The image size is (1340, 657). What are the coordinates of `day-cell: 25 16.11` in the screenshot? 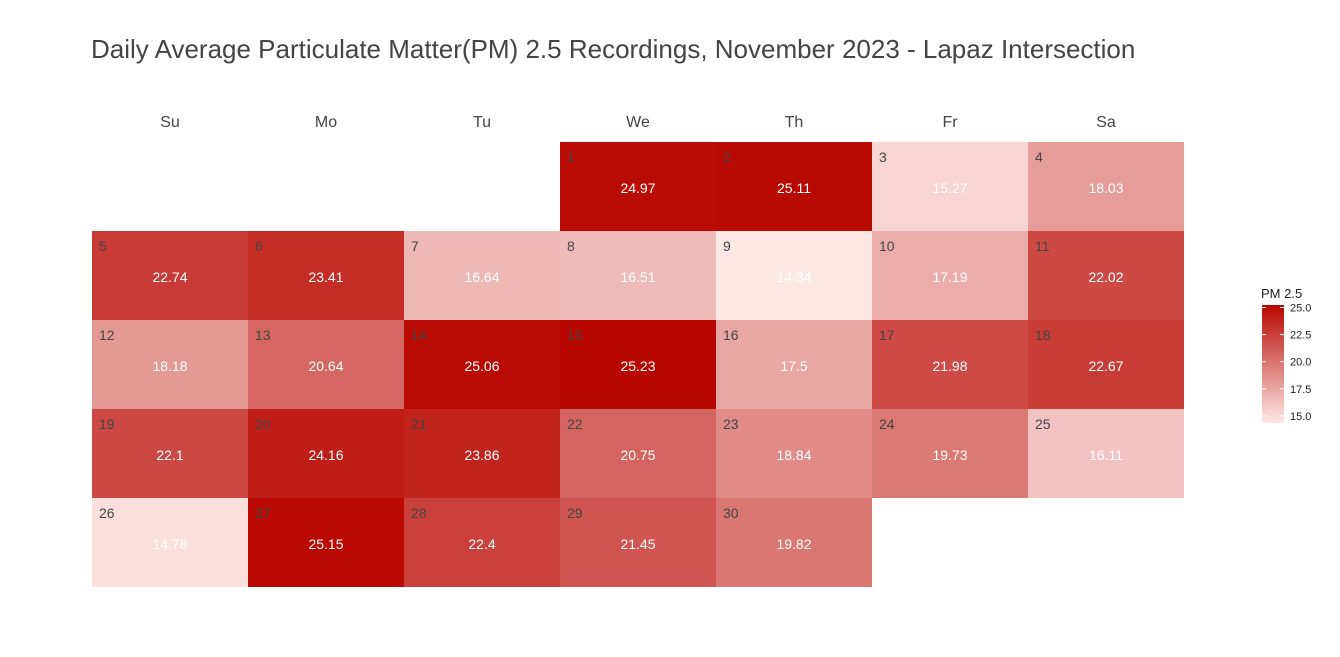 It's located at (1106, 453).